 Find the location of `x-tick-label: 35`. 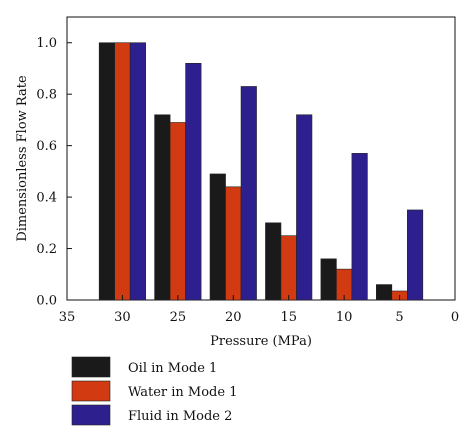

x-tick-label: 35 is located at coordinates (67, 317).